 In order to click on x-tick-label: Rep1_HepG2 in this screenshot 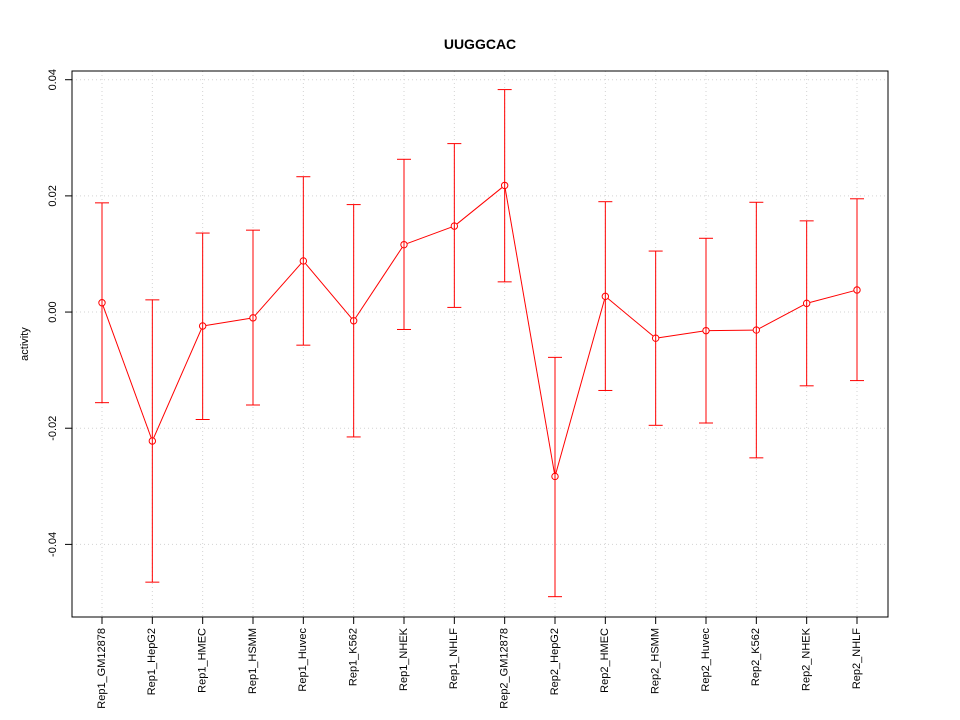, I will do `click(152, 661)`.